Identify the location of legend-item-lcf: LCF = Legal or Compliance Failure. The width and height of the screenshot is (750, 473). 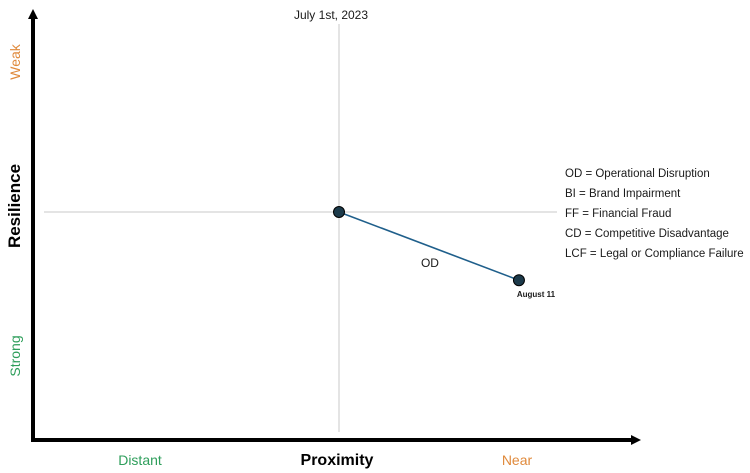
(654, 254).